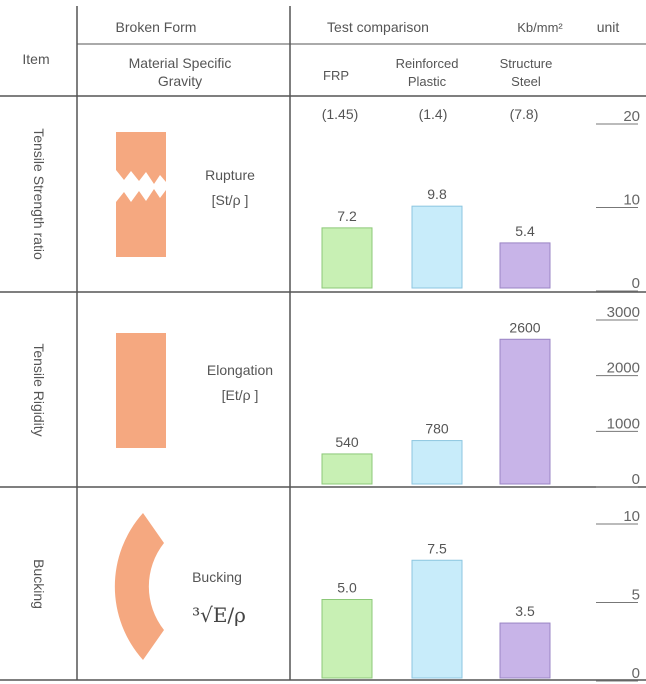 The height and width of the screenshot is (684, 646). Describe the element at coordinates (525, 611) in the screenshot. I see `value-label-row3-steel: 3.5` at that location.